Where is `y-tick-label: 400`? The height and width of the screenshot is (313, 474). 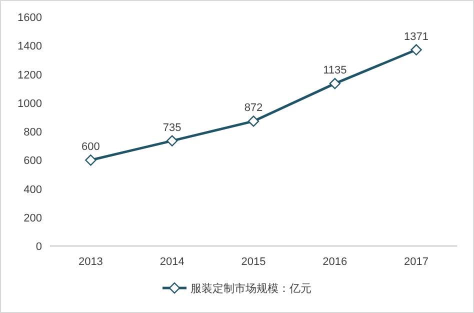
y-tick-label: 400 is located at coordinates (33, 190).